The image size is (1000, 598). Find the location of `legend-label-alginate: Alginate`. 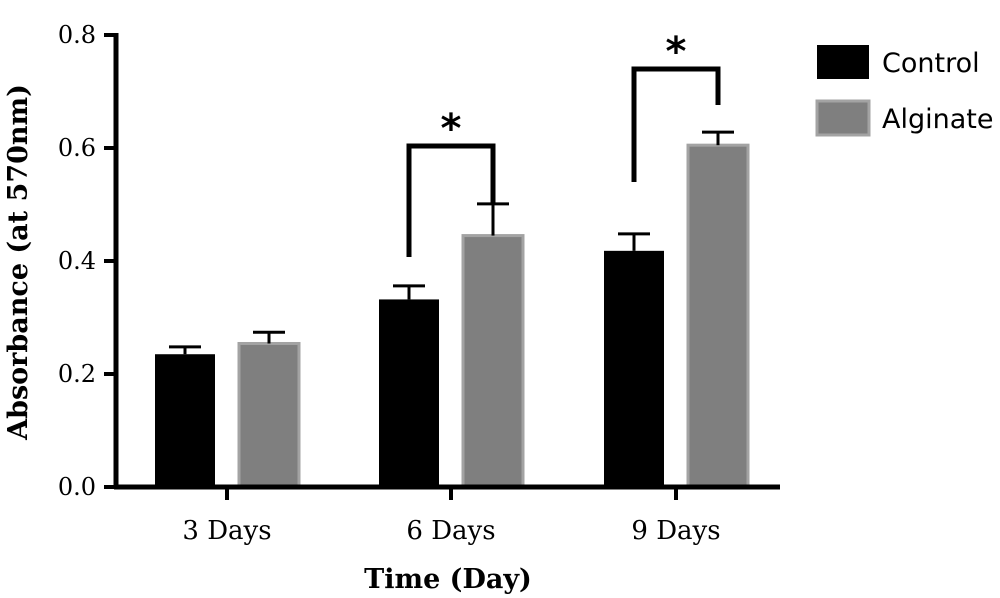

legend-label-alginate: Alginate is located at coordinates (937, 119).